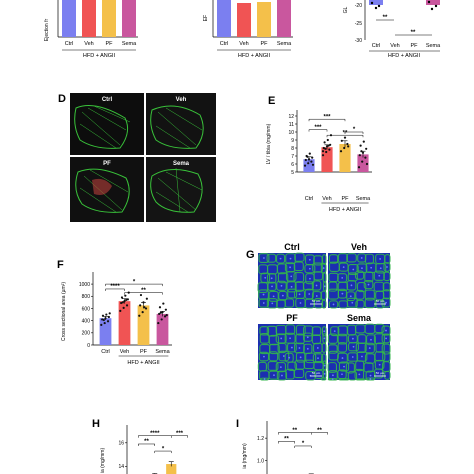 The image size is (474, 474). What do you see at coordinates (264, 44) in the screenshot?
I see `top-panel-2-cat-pf: PF` at bounding box center [264, 44].